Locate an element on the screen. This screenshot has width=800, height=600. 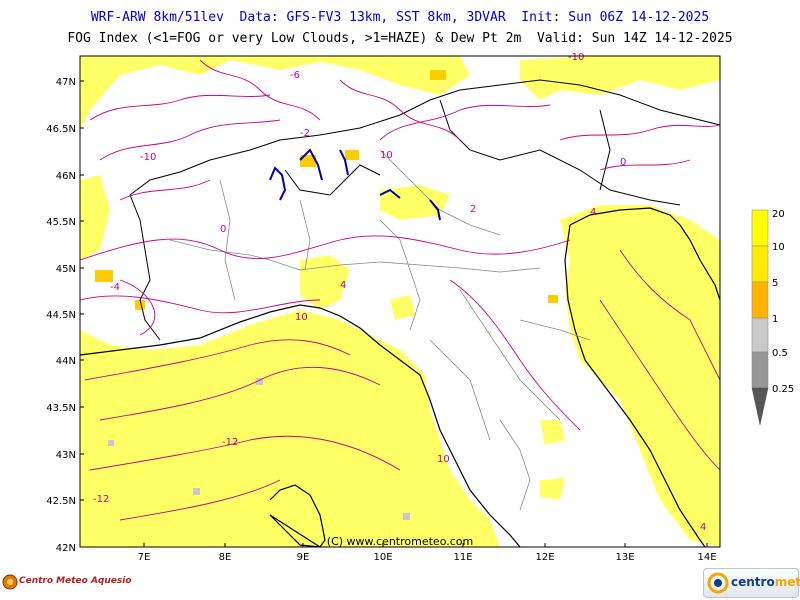
lat-label: 42N is located at coordinates (66, 548).